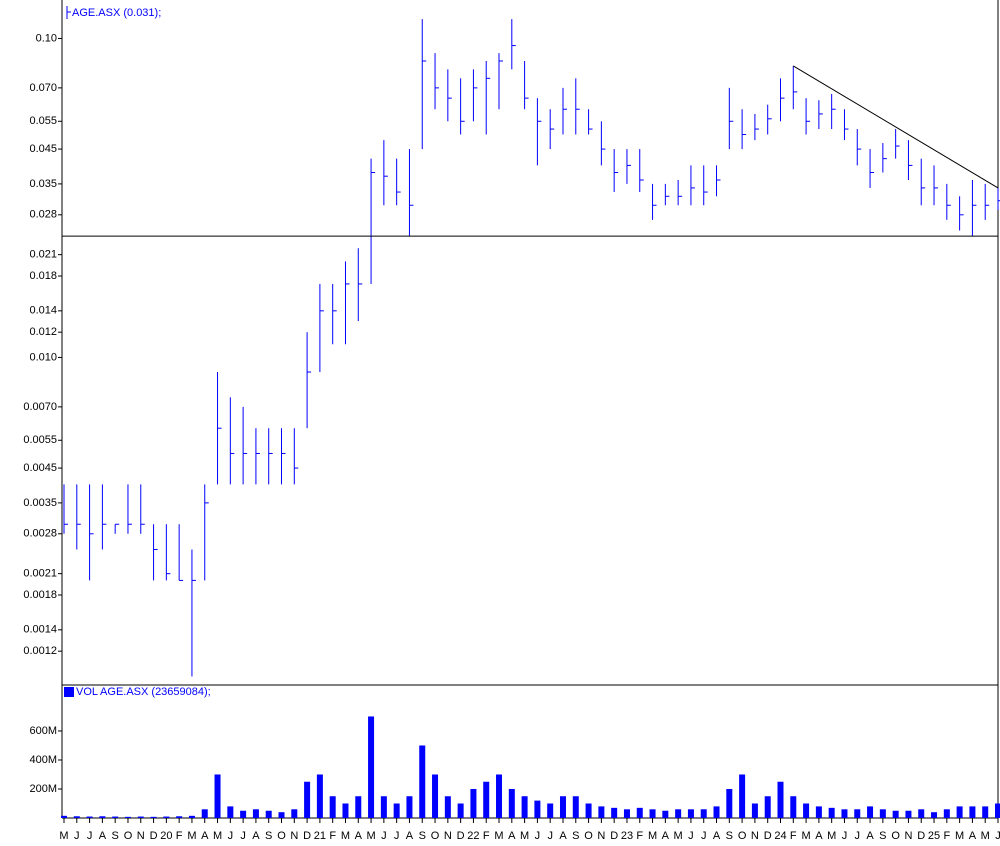  What do you see at coordinates (40, 468) in the screenshot?
I see `y-tick-label: 0.0045` at bounding box center [40, 468].